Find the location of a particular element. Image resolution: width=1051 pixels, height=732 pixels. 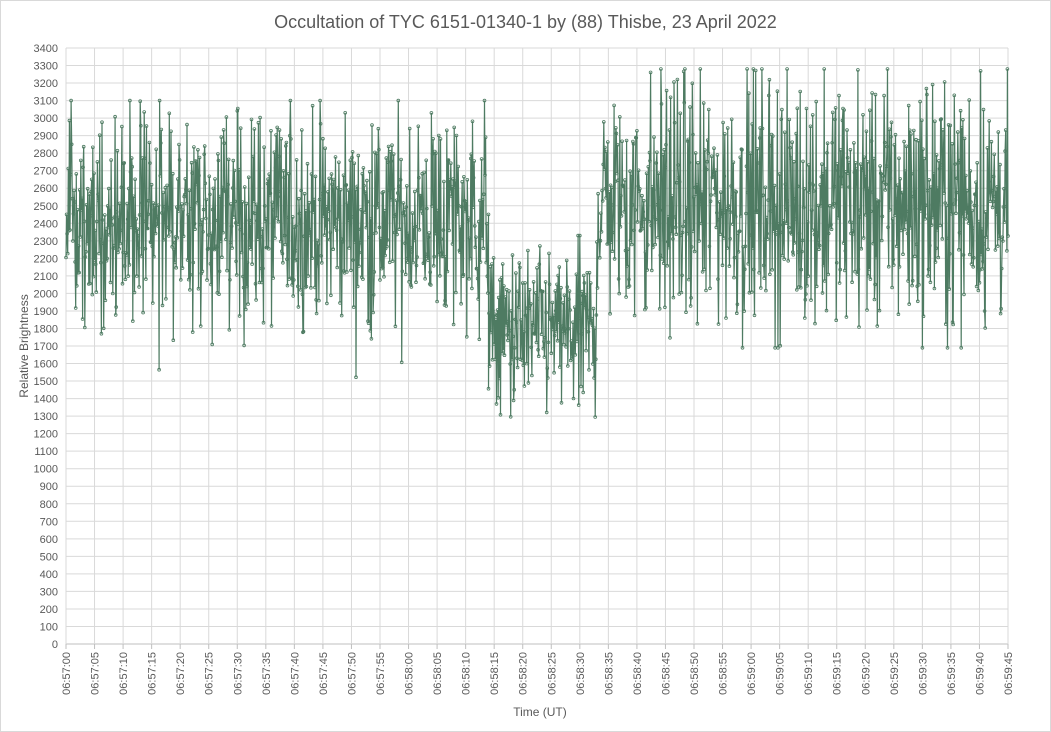

x-tick-label: 06:57:30 is located at coordinates (238, 673).